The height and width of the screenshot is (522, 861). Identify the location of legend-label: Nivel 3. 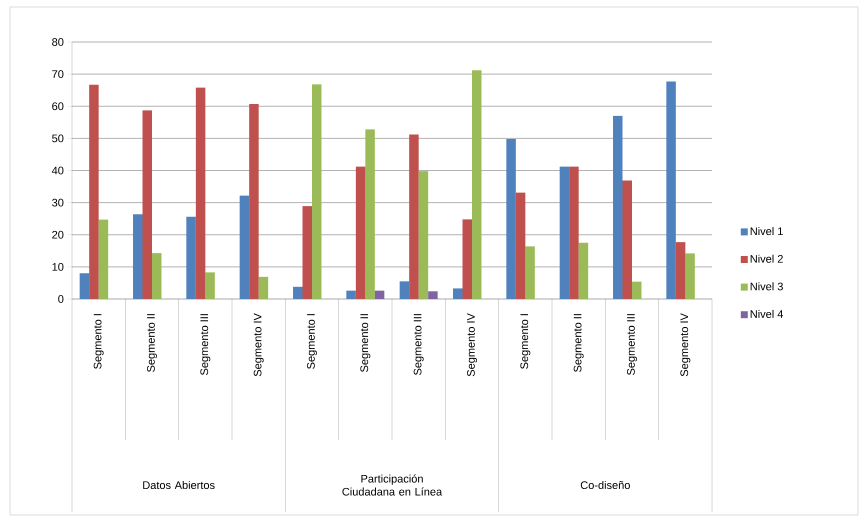
(766, 286).